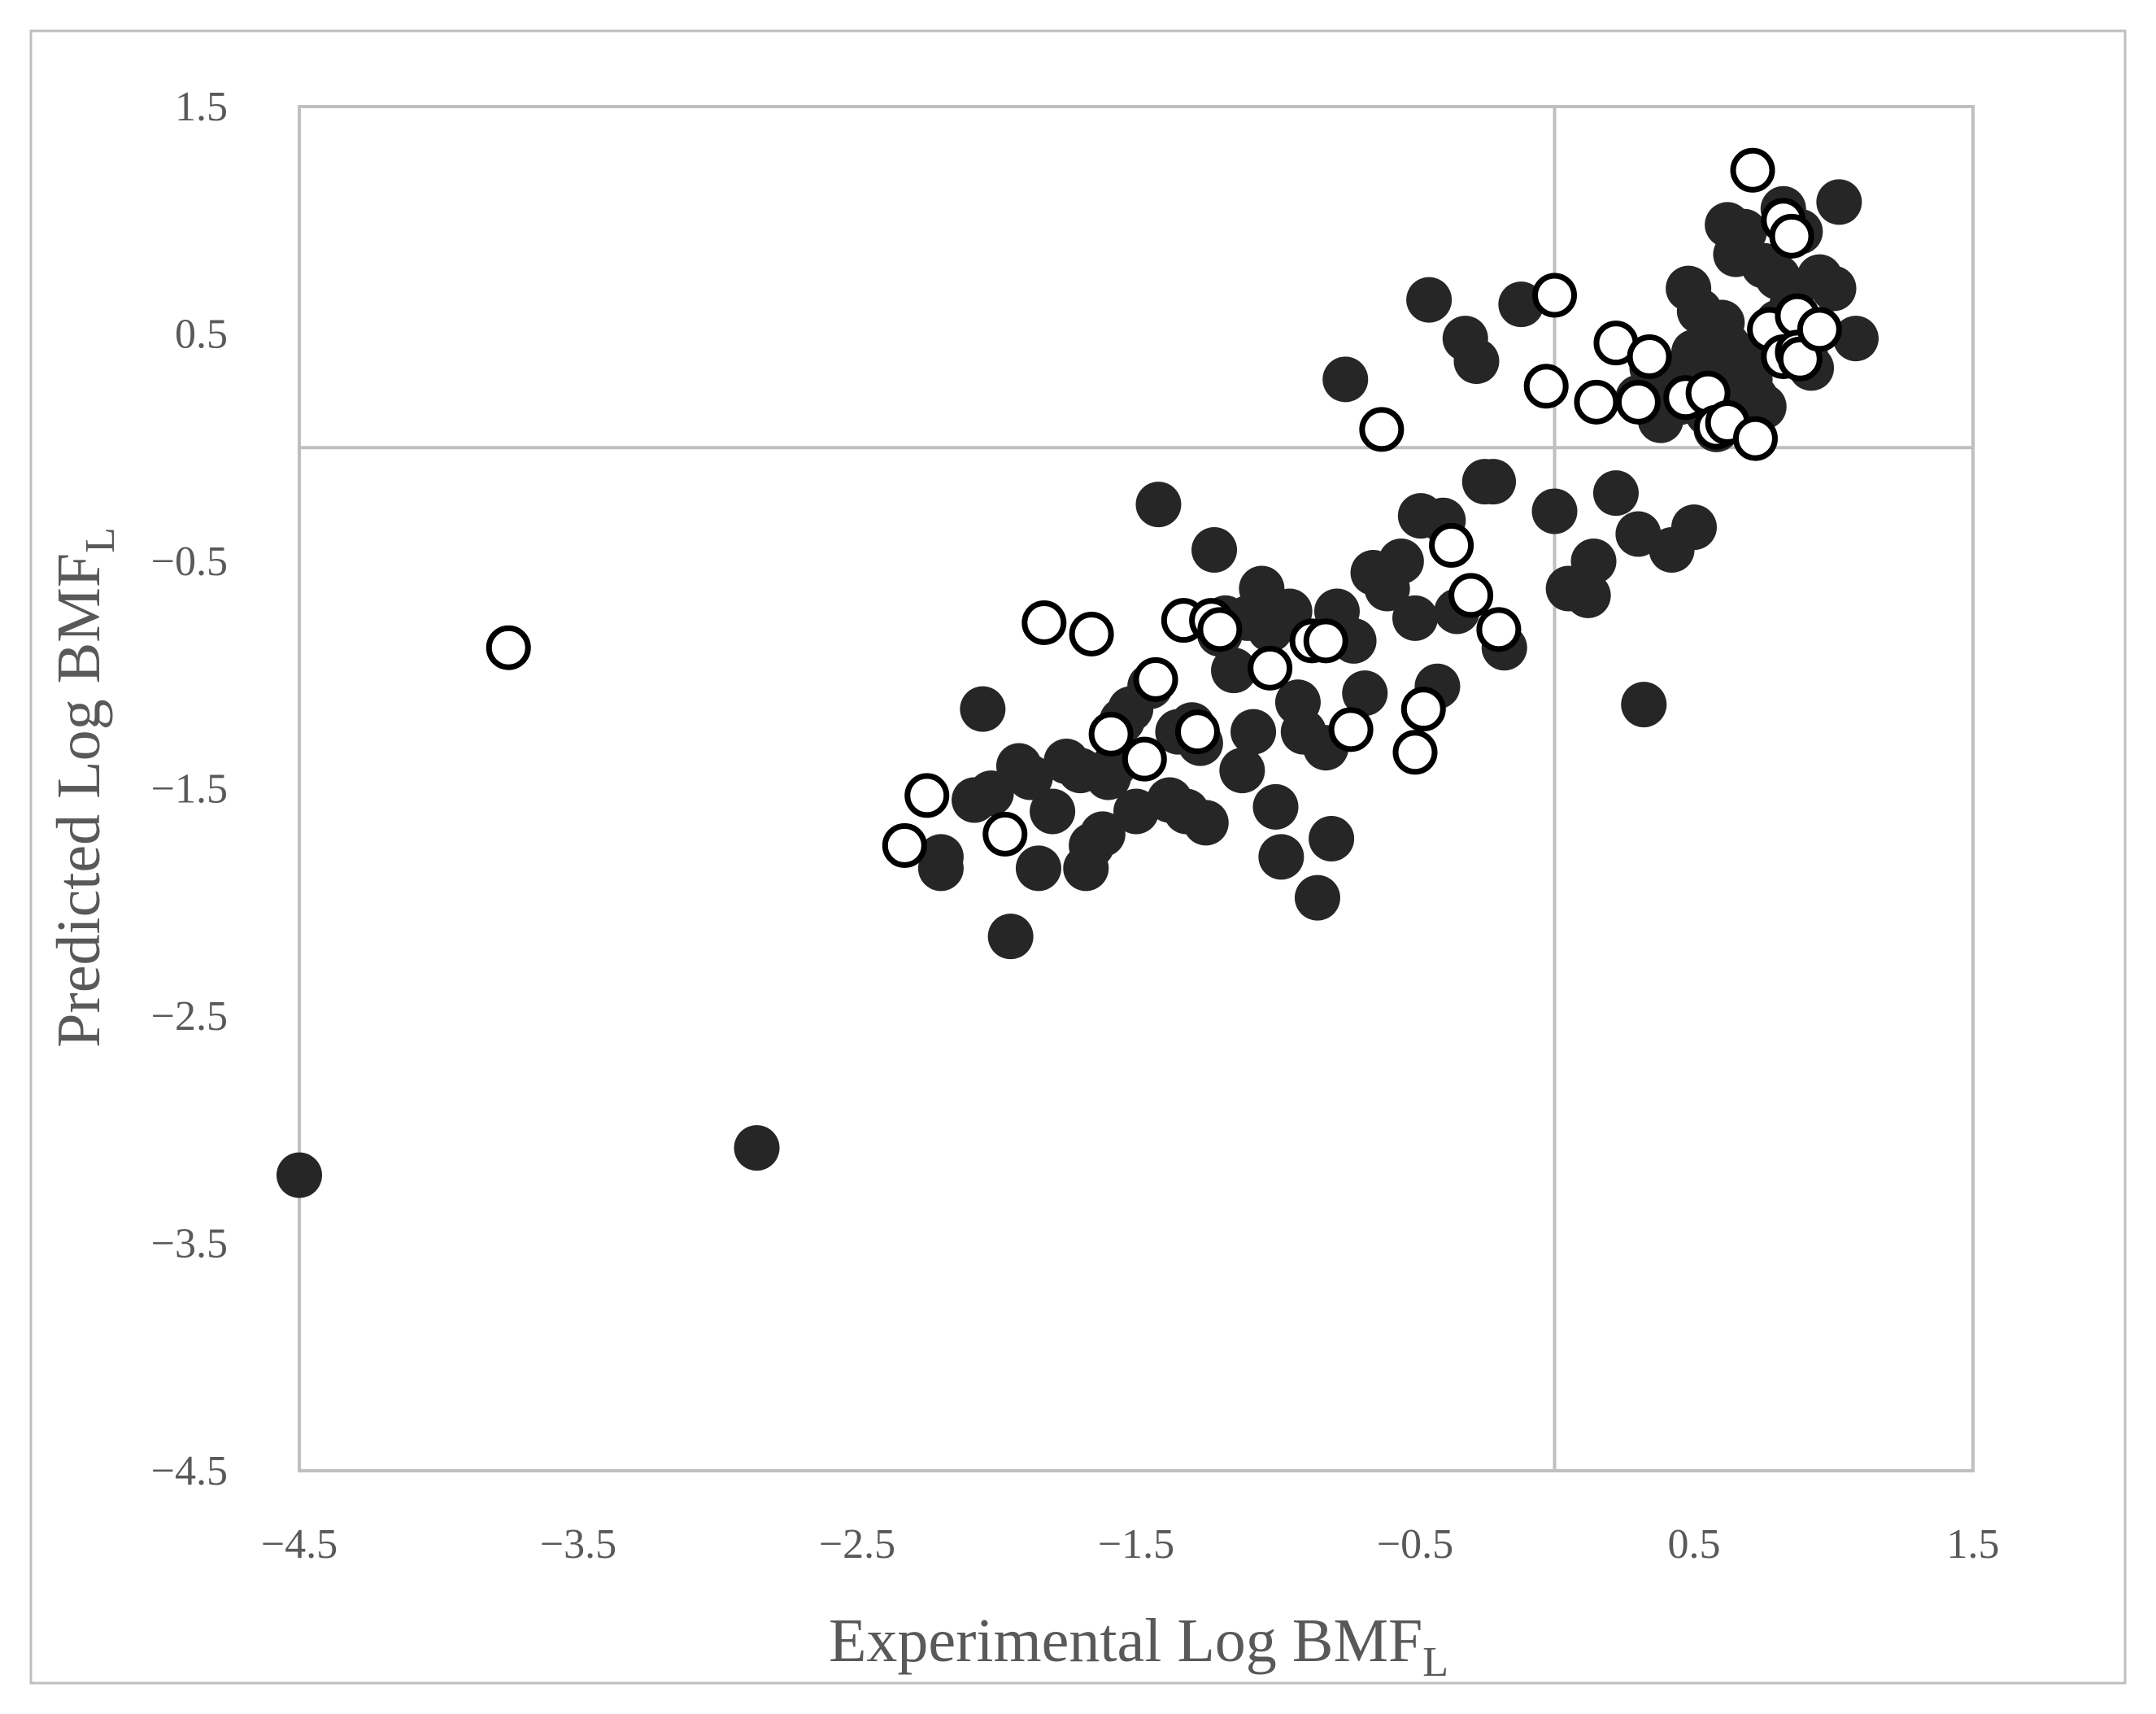 Image resolution: width=2156 pixels, height=1714 pixels. What do you see at coordinates (201, 107) in the screenshot?
I see `y-tick-label: 1.5` at bounding box center [201, 107].